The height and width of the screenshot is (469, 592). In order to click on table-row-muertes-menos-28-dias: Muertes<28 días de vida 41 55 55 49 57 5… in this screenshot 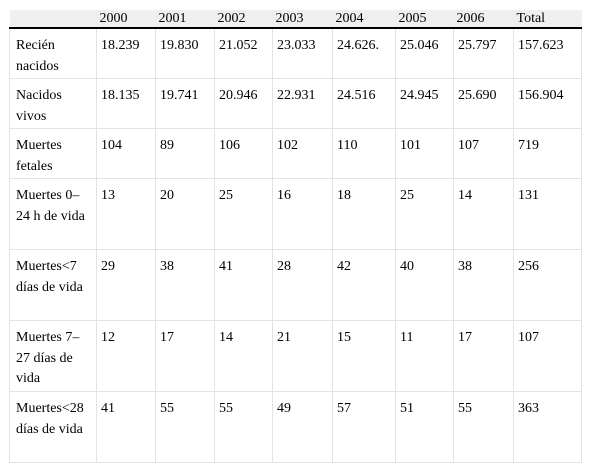, I will do `click(295, 427)`.